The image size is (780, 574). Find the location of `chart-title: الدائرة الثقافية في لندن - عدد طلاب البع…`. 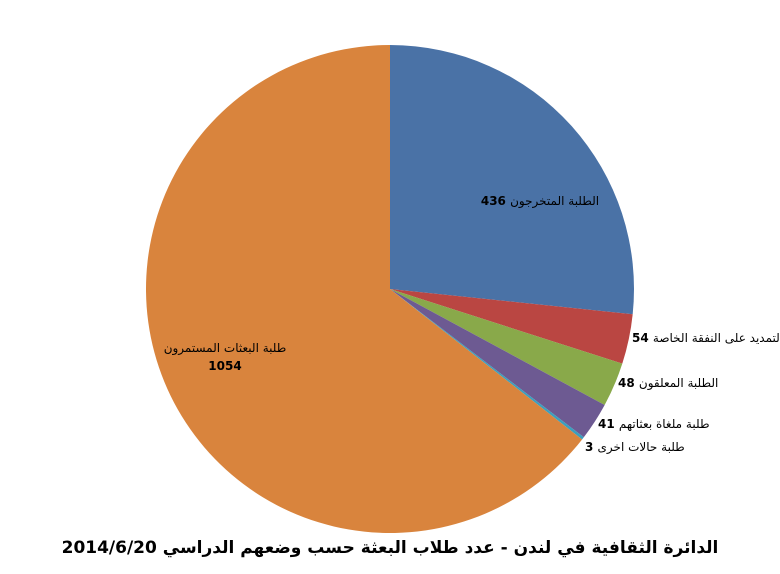

chart-title: الدائرة الثقافية في لندن - عدد طلاب البع… is located at coordinates (390, 548).